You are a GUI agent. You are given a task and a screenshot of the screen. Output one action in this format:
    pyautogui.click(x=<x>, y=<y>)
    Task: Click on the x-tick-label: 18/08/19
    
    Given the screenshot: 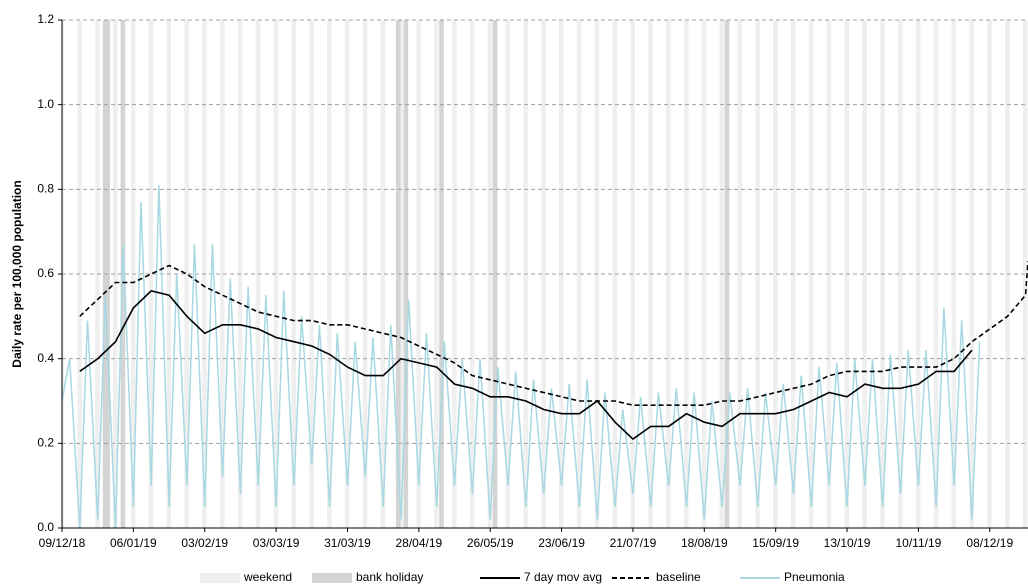 What is the action you would take?
    pyautogui.click(x=704, y=543)
    